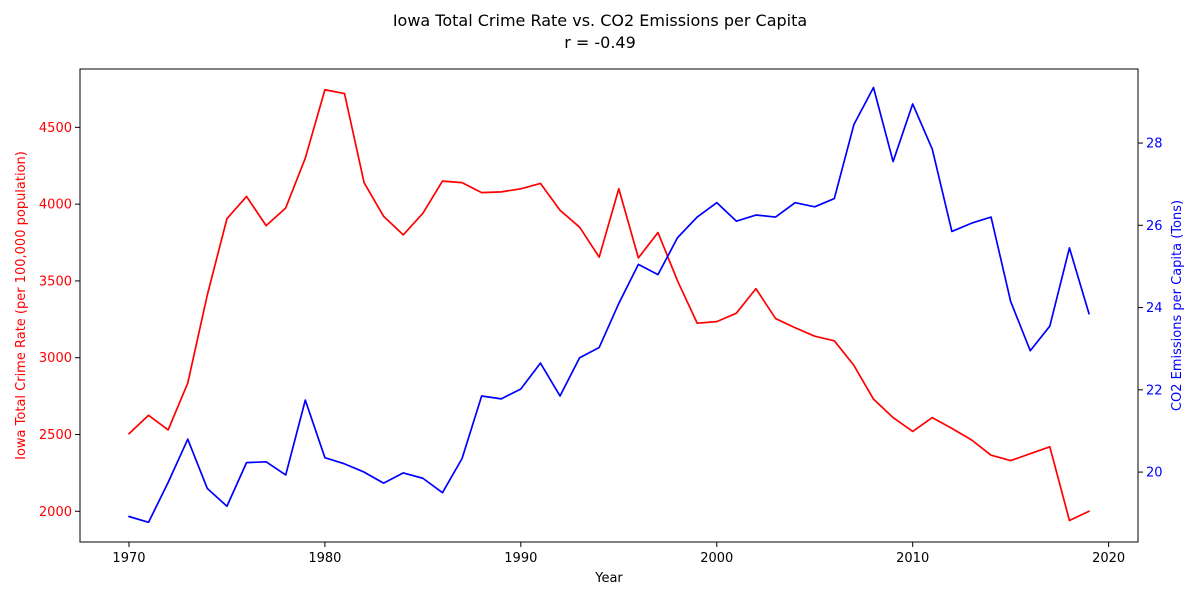 This screenshot has width=1200, height=600. What do you see at coordinates (1177, 305) in the screenshot?
I see `right-y-axis-label: CO2 Emissions per Capita (Tons)` at bounding box center [1177, 305].